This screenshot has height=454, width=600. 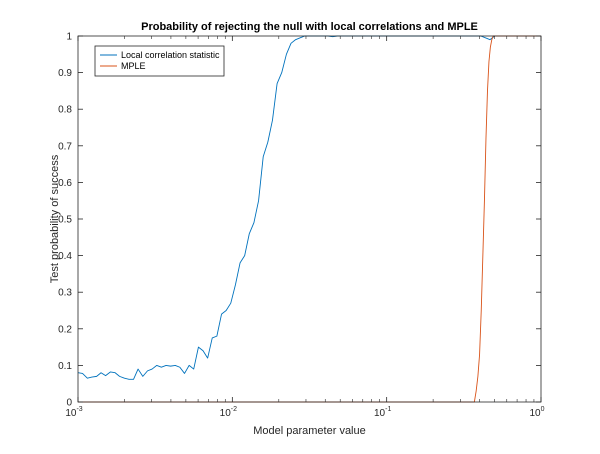 What do you see at coordinates (65, 146) in the screenshot?
I see `y-tick-label: 0.7` at bounding box center [65, 146].